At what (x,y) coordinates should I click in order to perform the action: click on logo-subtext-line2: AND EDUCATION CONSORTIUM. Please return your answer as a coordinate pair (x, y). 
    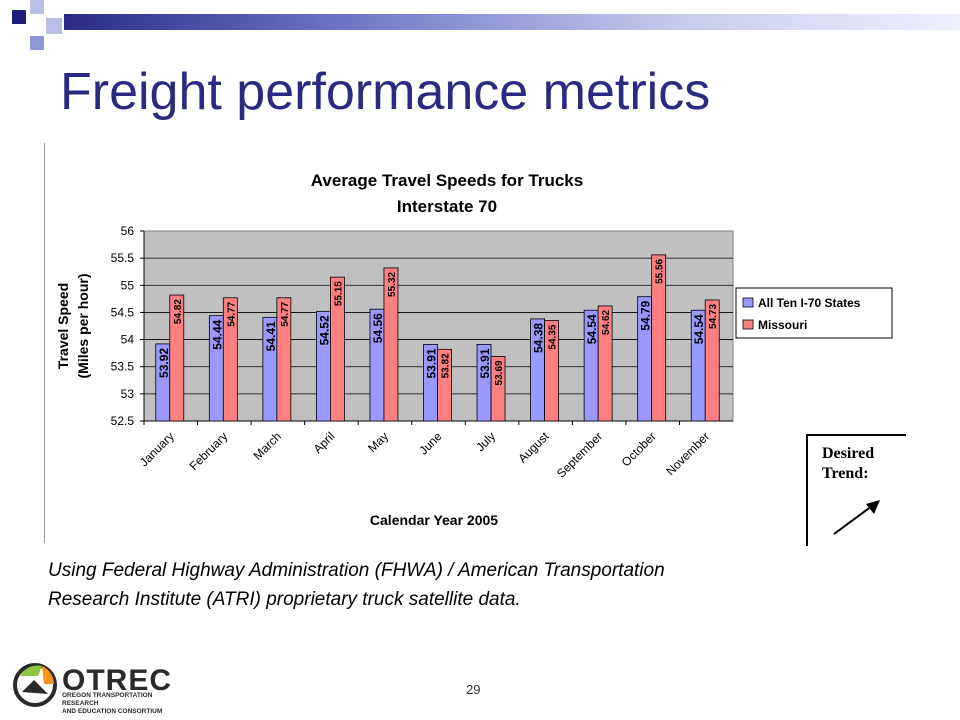
    Looking at the image, I should click on (112, 711).